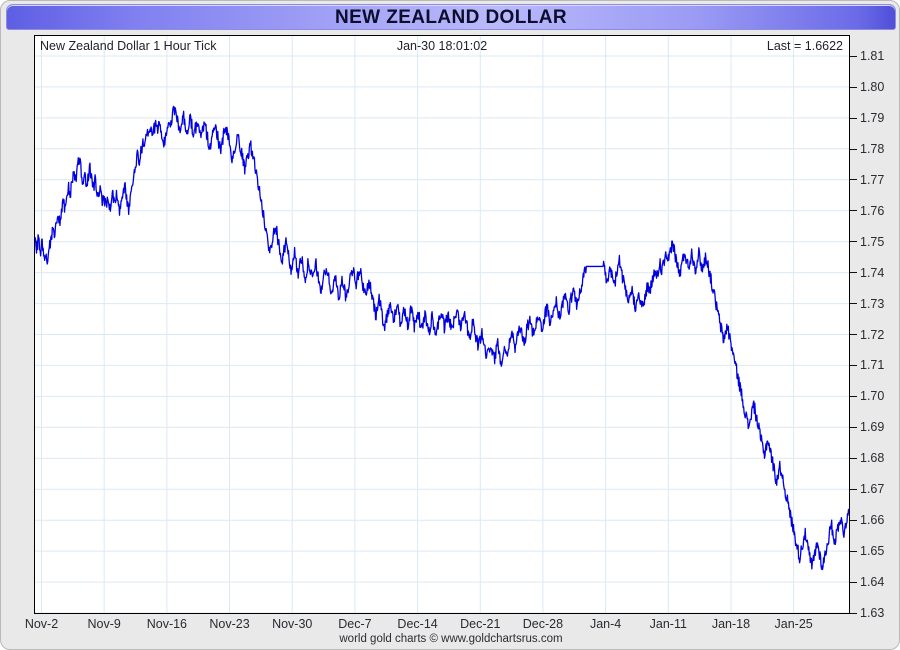 This screenshot has height=650, width=900. I want to click on x-axis-tick-label: Nov-9, so click(104, 624).